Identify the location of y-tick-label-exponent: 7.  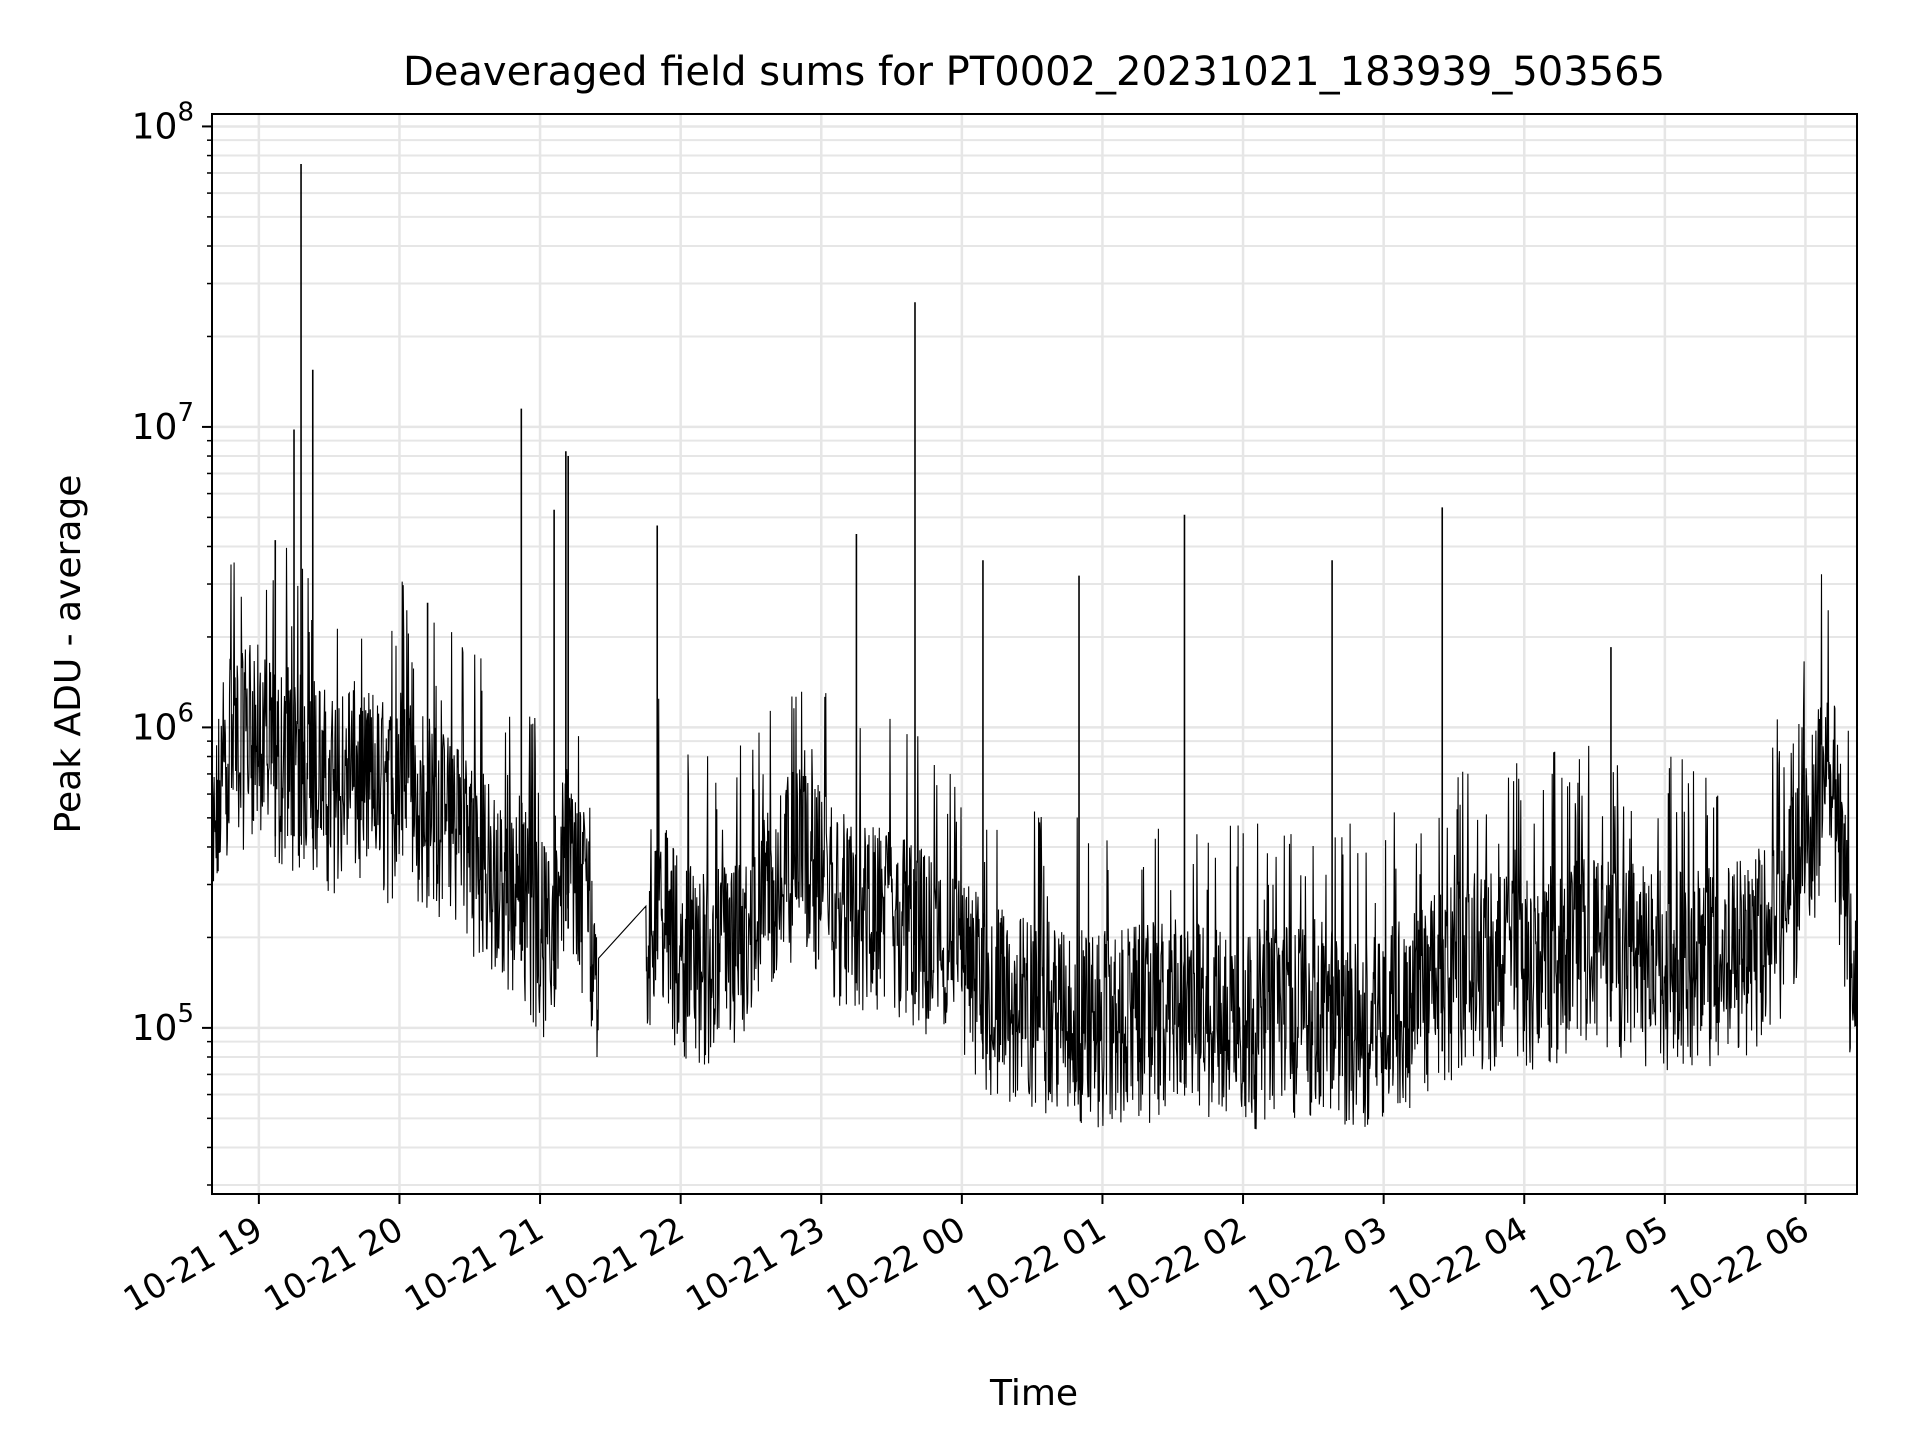
(185, 413).